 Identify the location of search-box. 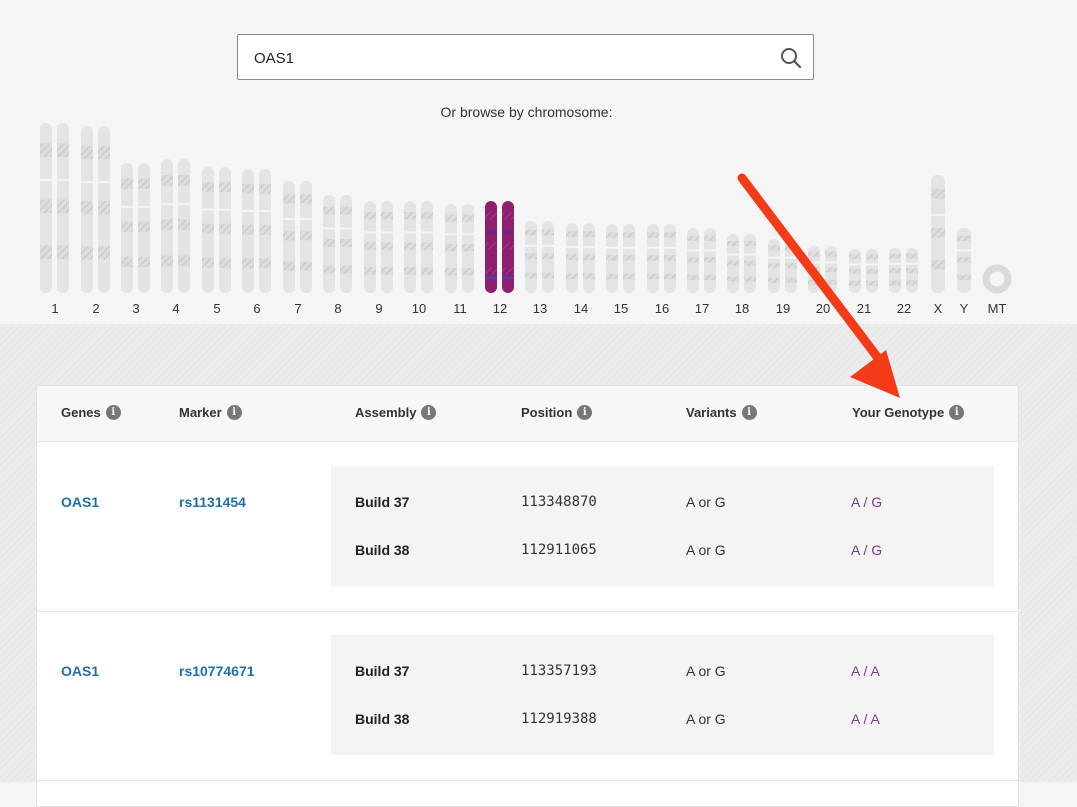
(525, 57).